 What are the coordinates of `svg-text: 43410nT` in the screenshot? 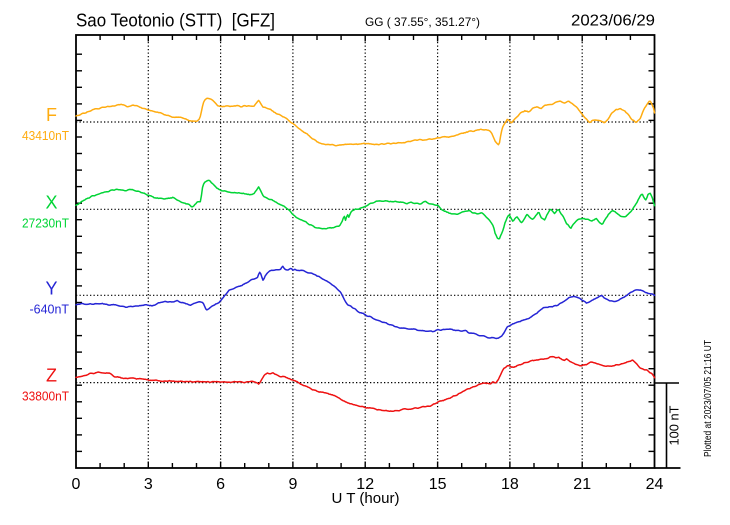 It's located at (45, 135).